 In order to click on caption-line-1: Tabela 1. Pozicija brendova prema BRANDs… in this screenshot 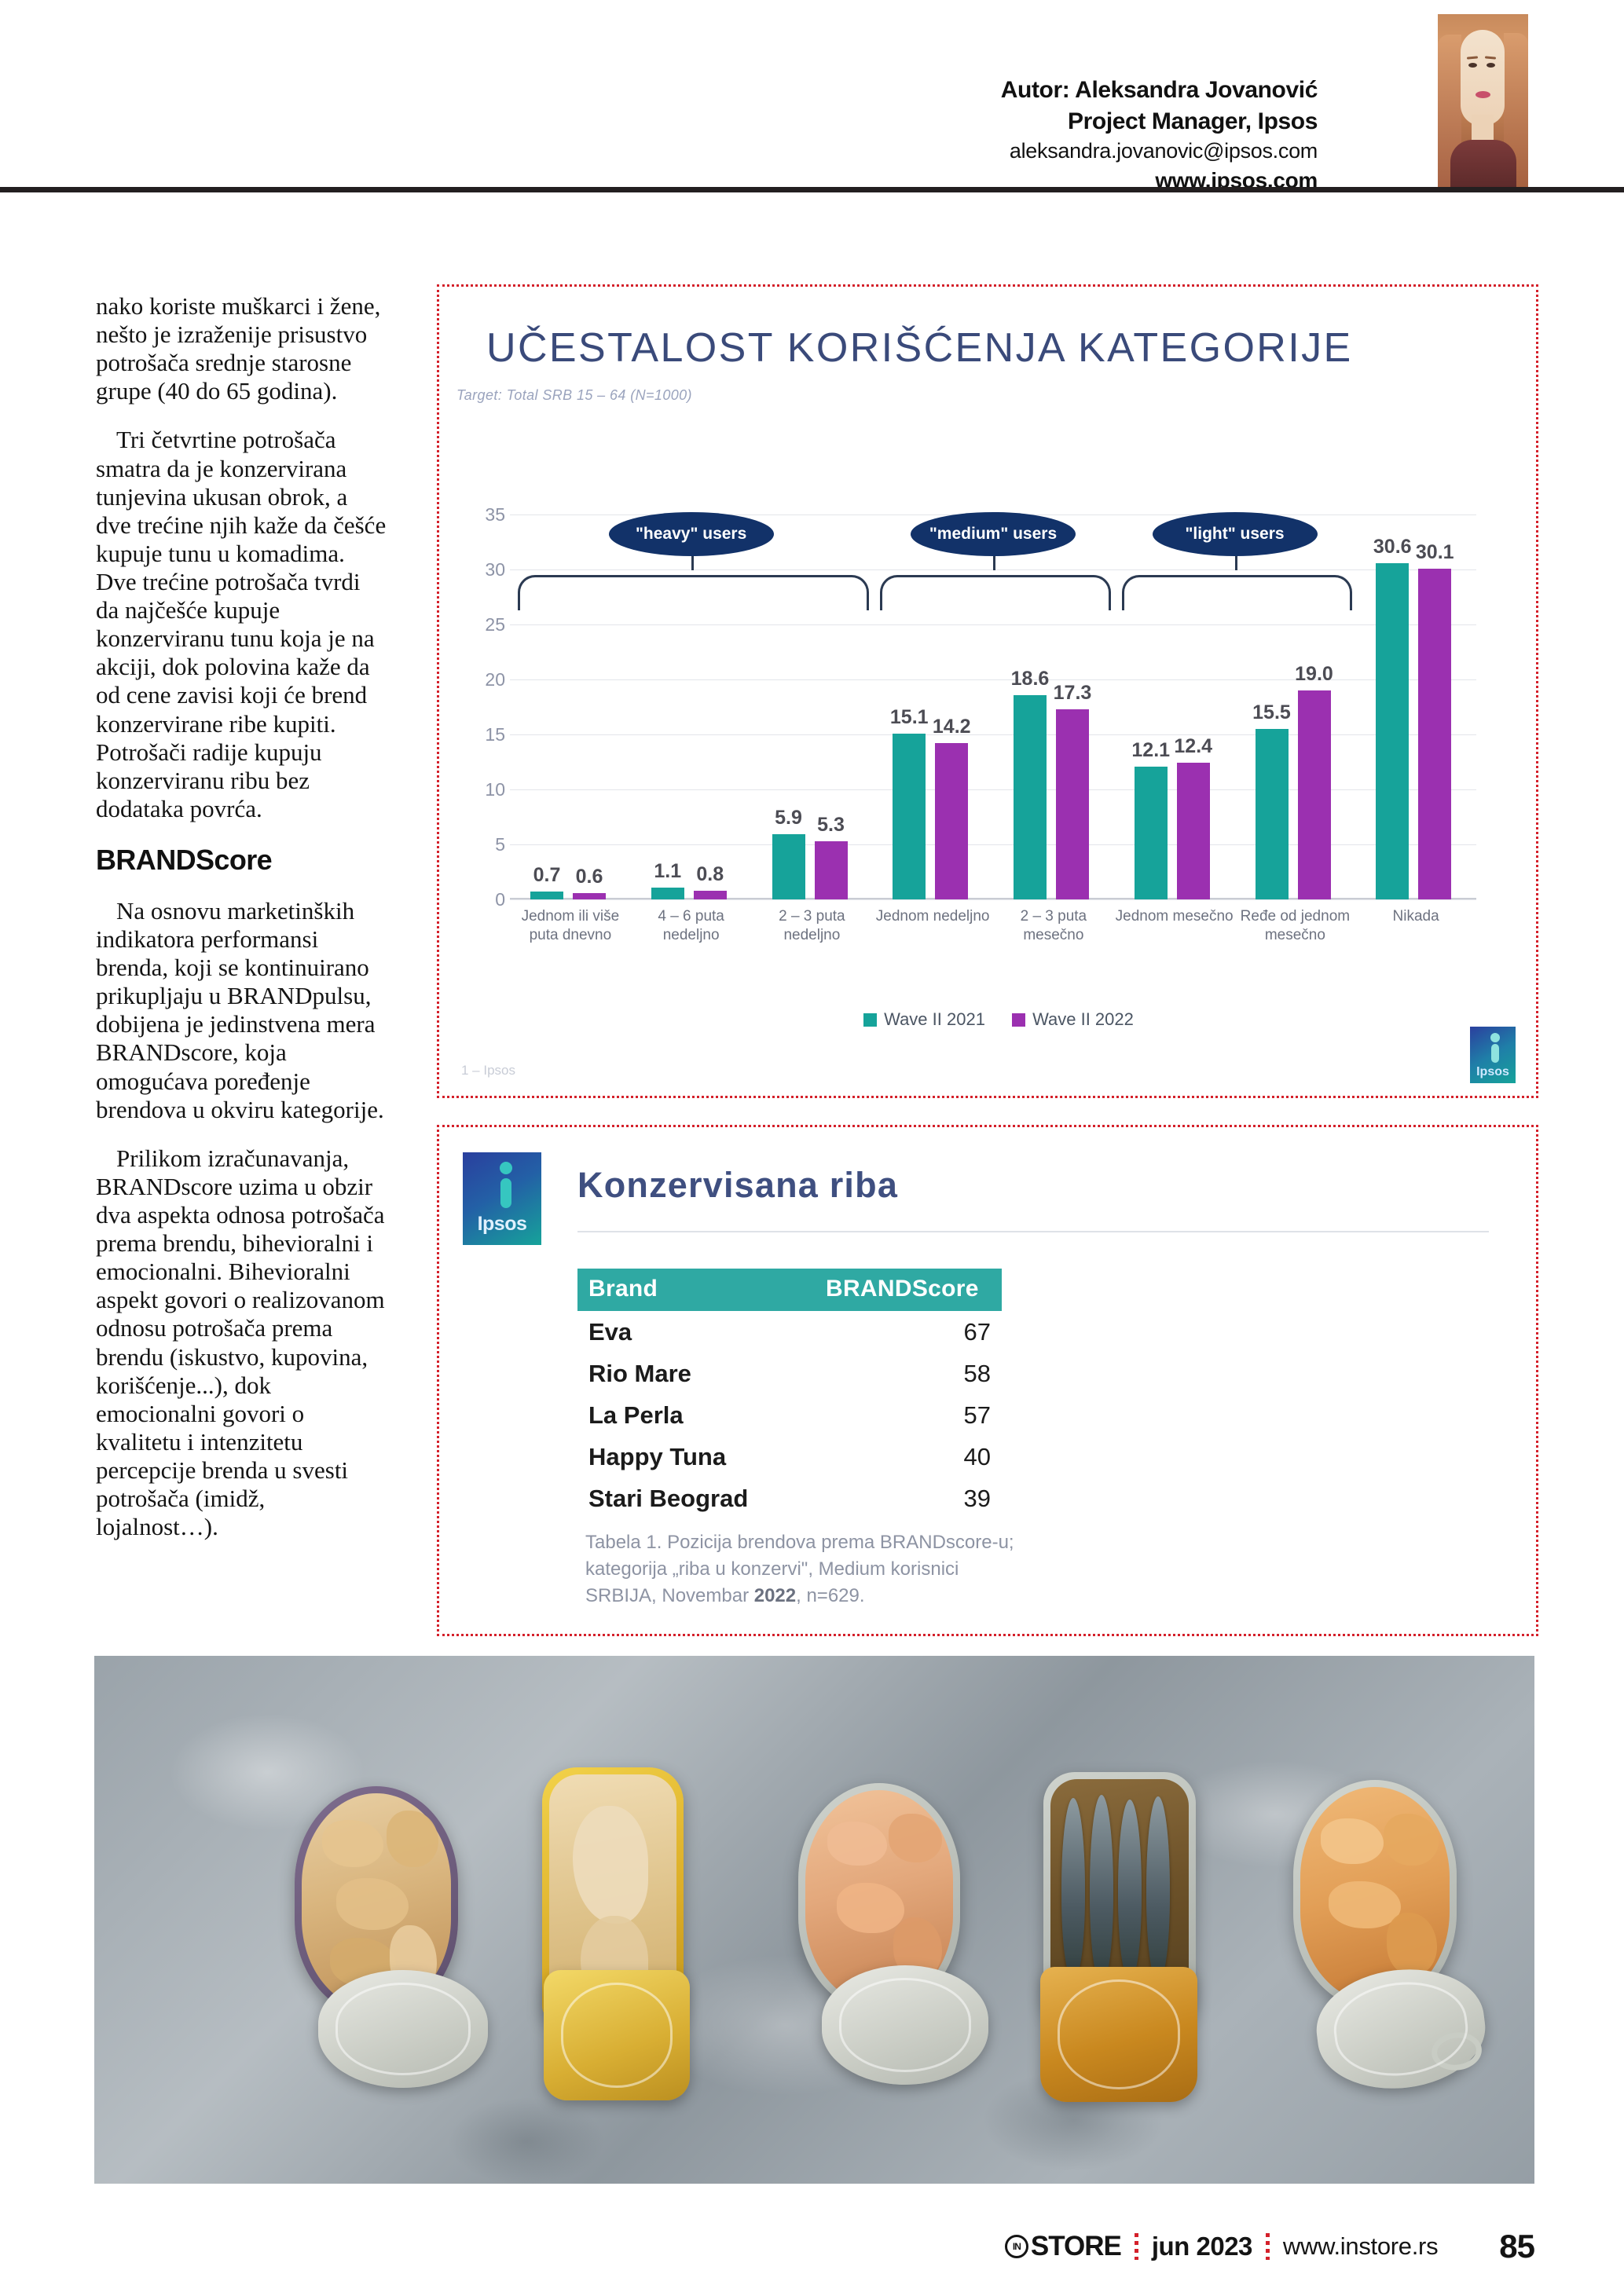, I will do `click(800, 1542)`.